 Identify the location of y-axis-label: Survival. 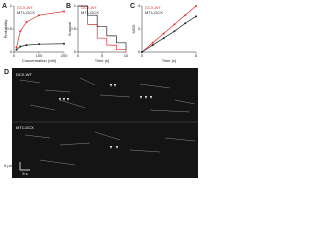
(69, 29).